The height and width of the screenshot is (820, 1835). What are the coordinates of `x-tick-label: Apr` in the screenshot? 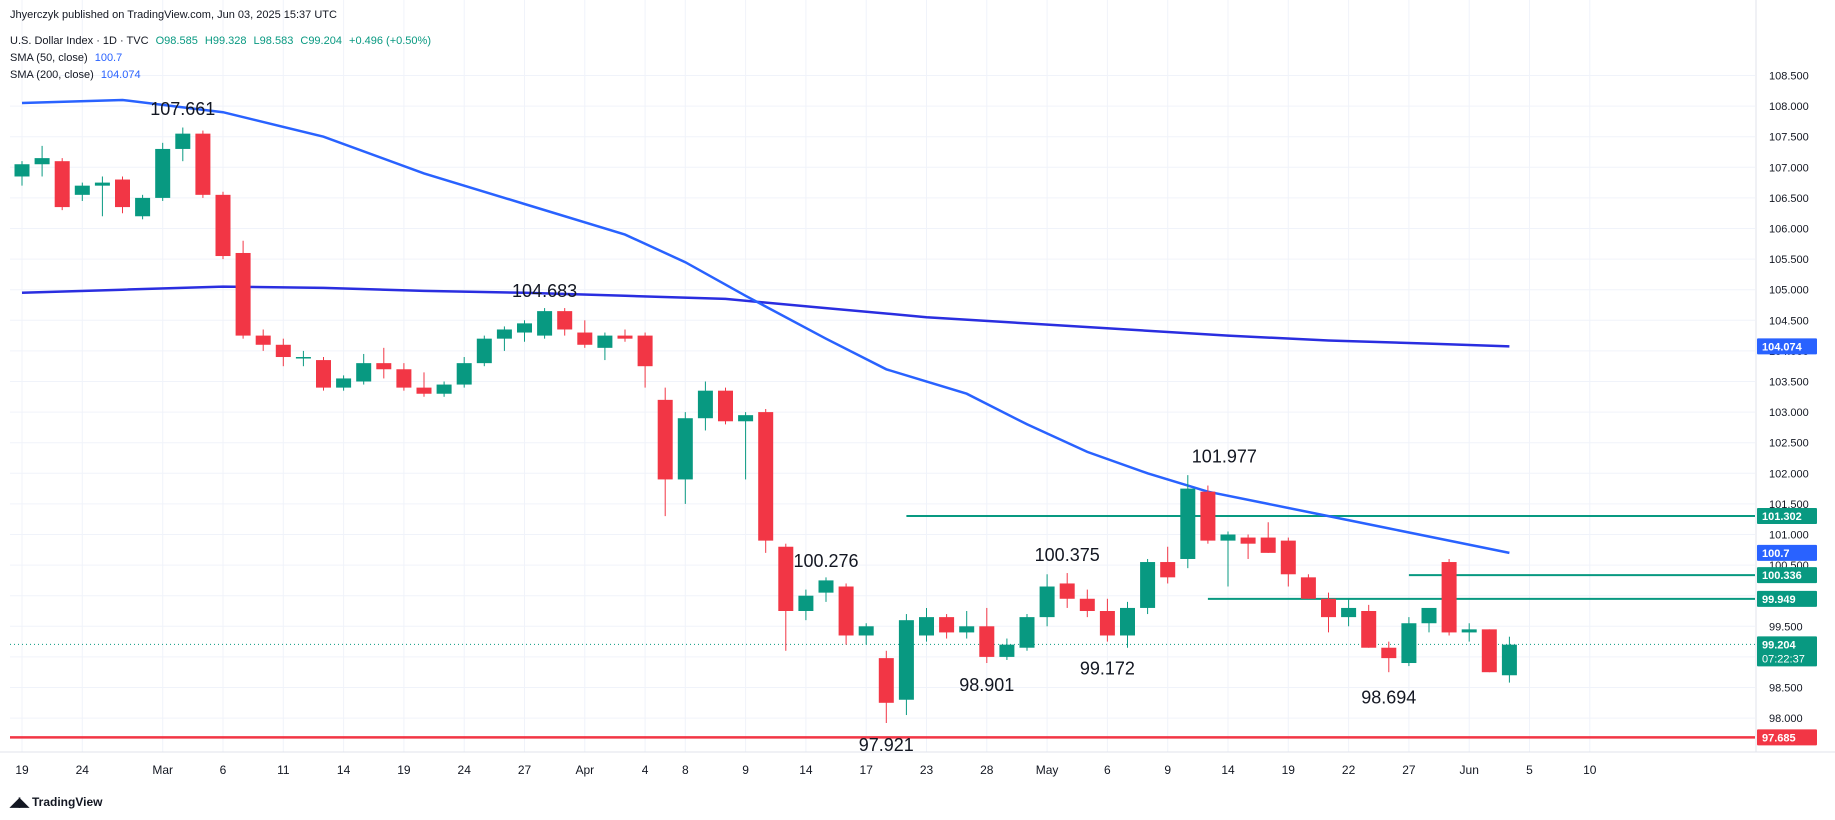 It's located at (584, 770).